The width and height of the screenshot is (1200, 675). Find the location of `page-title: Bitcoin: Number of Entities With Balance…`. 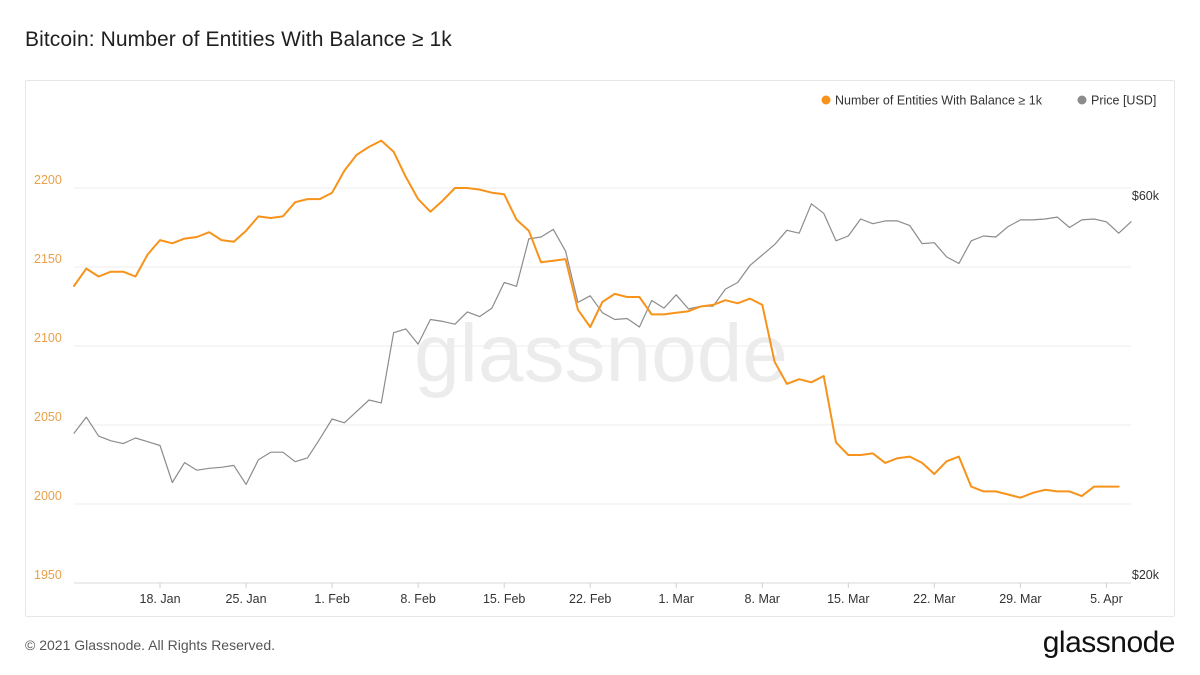

page-title: Bitcoin: Number of Entities With Balance… is located at coordinates (238, 39).